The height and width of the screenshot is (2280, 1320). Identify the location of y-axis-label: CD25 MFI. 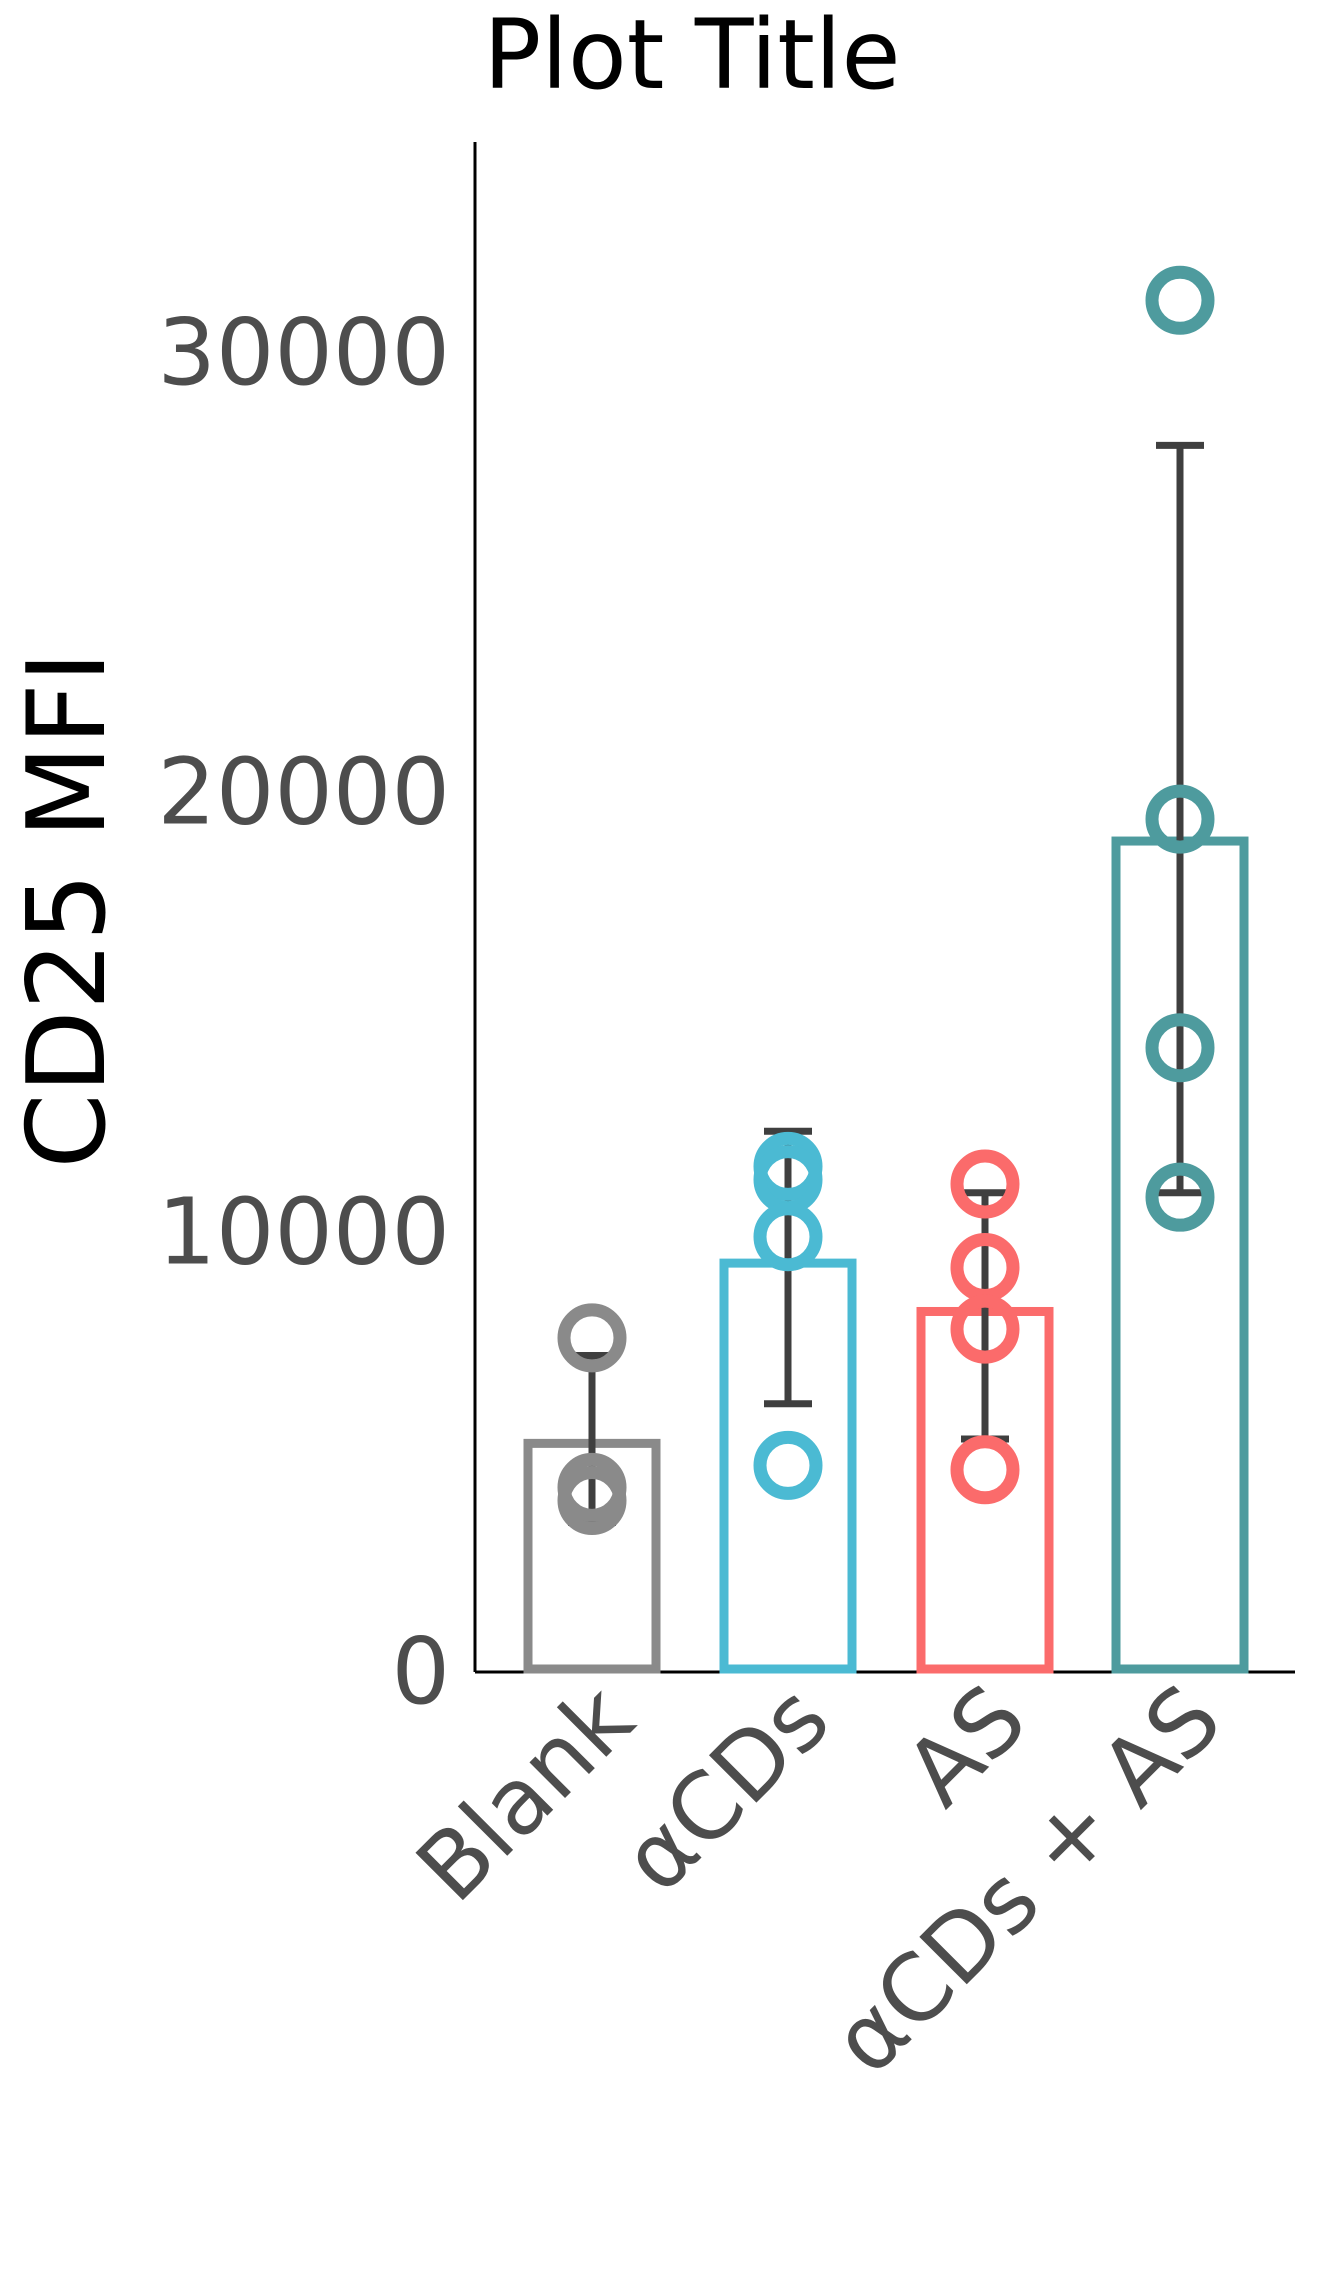
(67, 909).